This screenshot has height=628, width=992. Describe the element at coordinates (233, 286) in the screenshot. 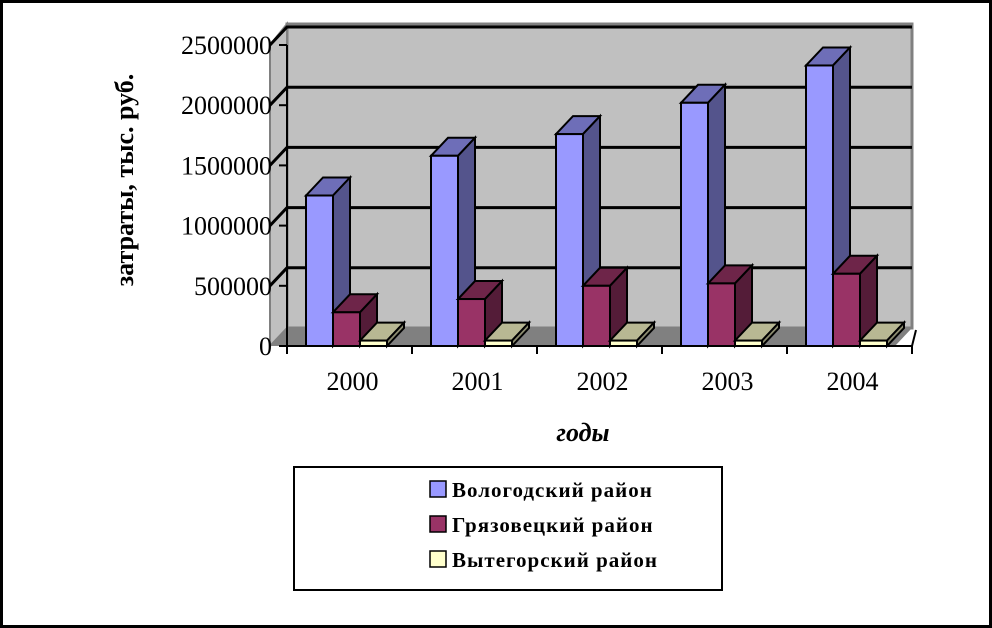

I see `y-tick-label: 500000` at that location.